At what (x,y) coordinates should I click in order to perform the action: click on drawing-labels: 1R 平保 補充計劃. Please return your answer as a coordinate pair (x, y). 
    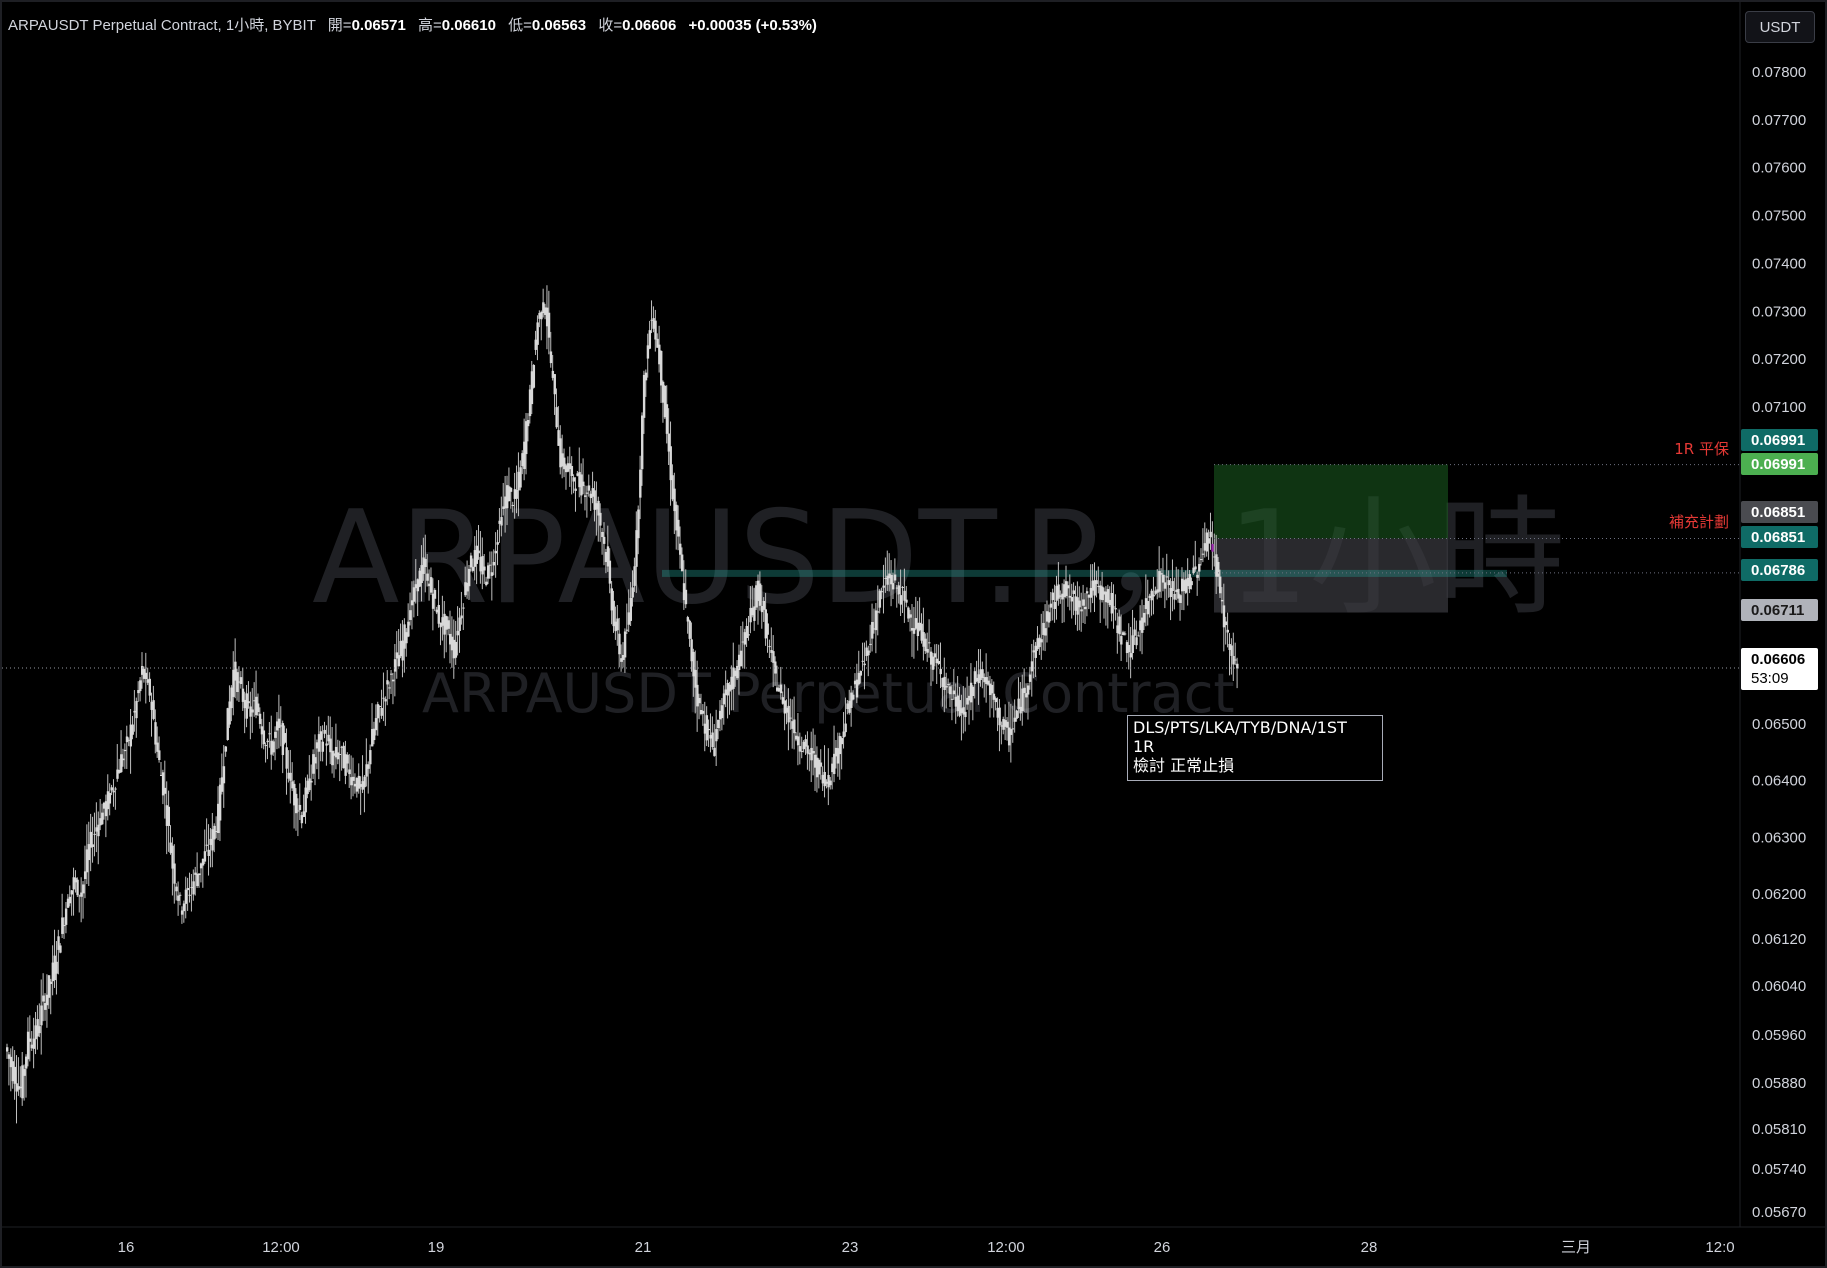
    Looking at the image, I should click on (1699, 485).